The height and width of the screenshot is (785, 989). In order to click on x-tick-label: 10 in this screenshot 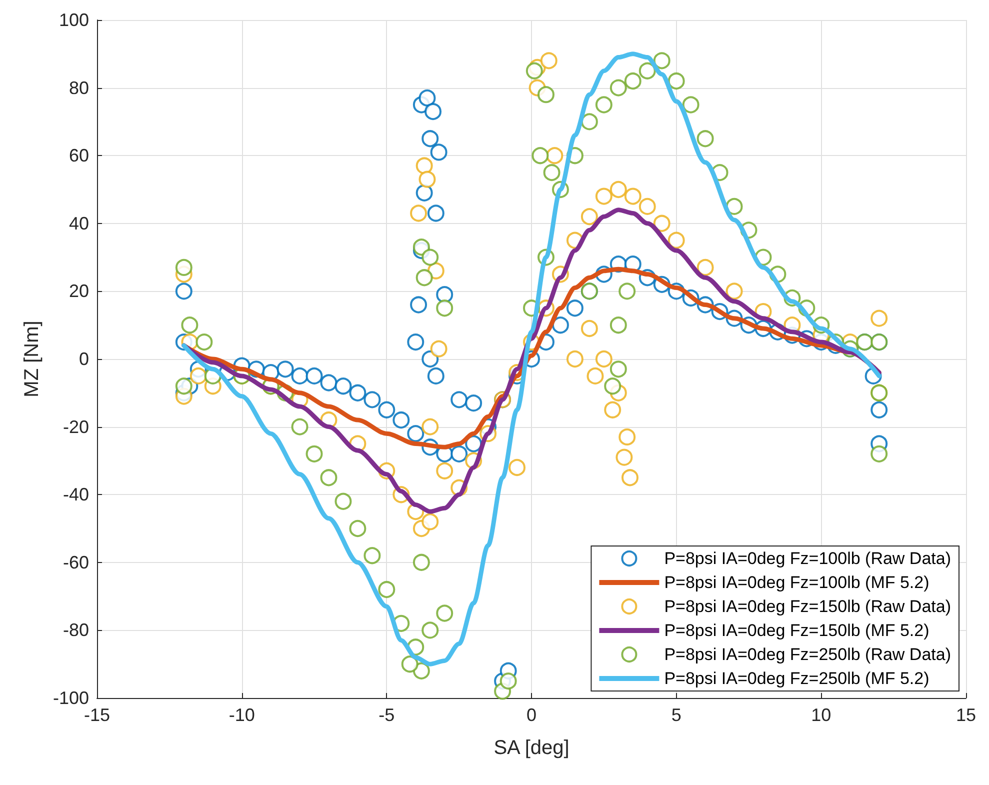, I will do `click(821, 715)`.